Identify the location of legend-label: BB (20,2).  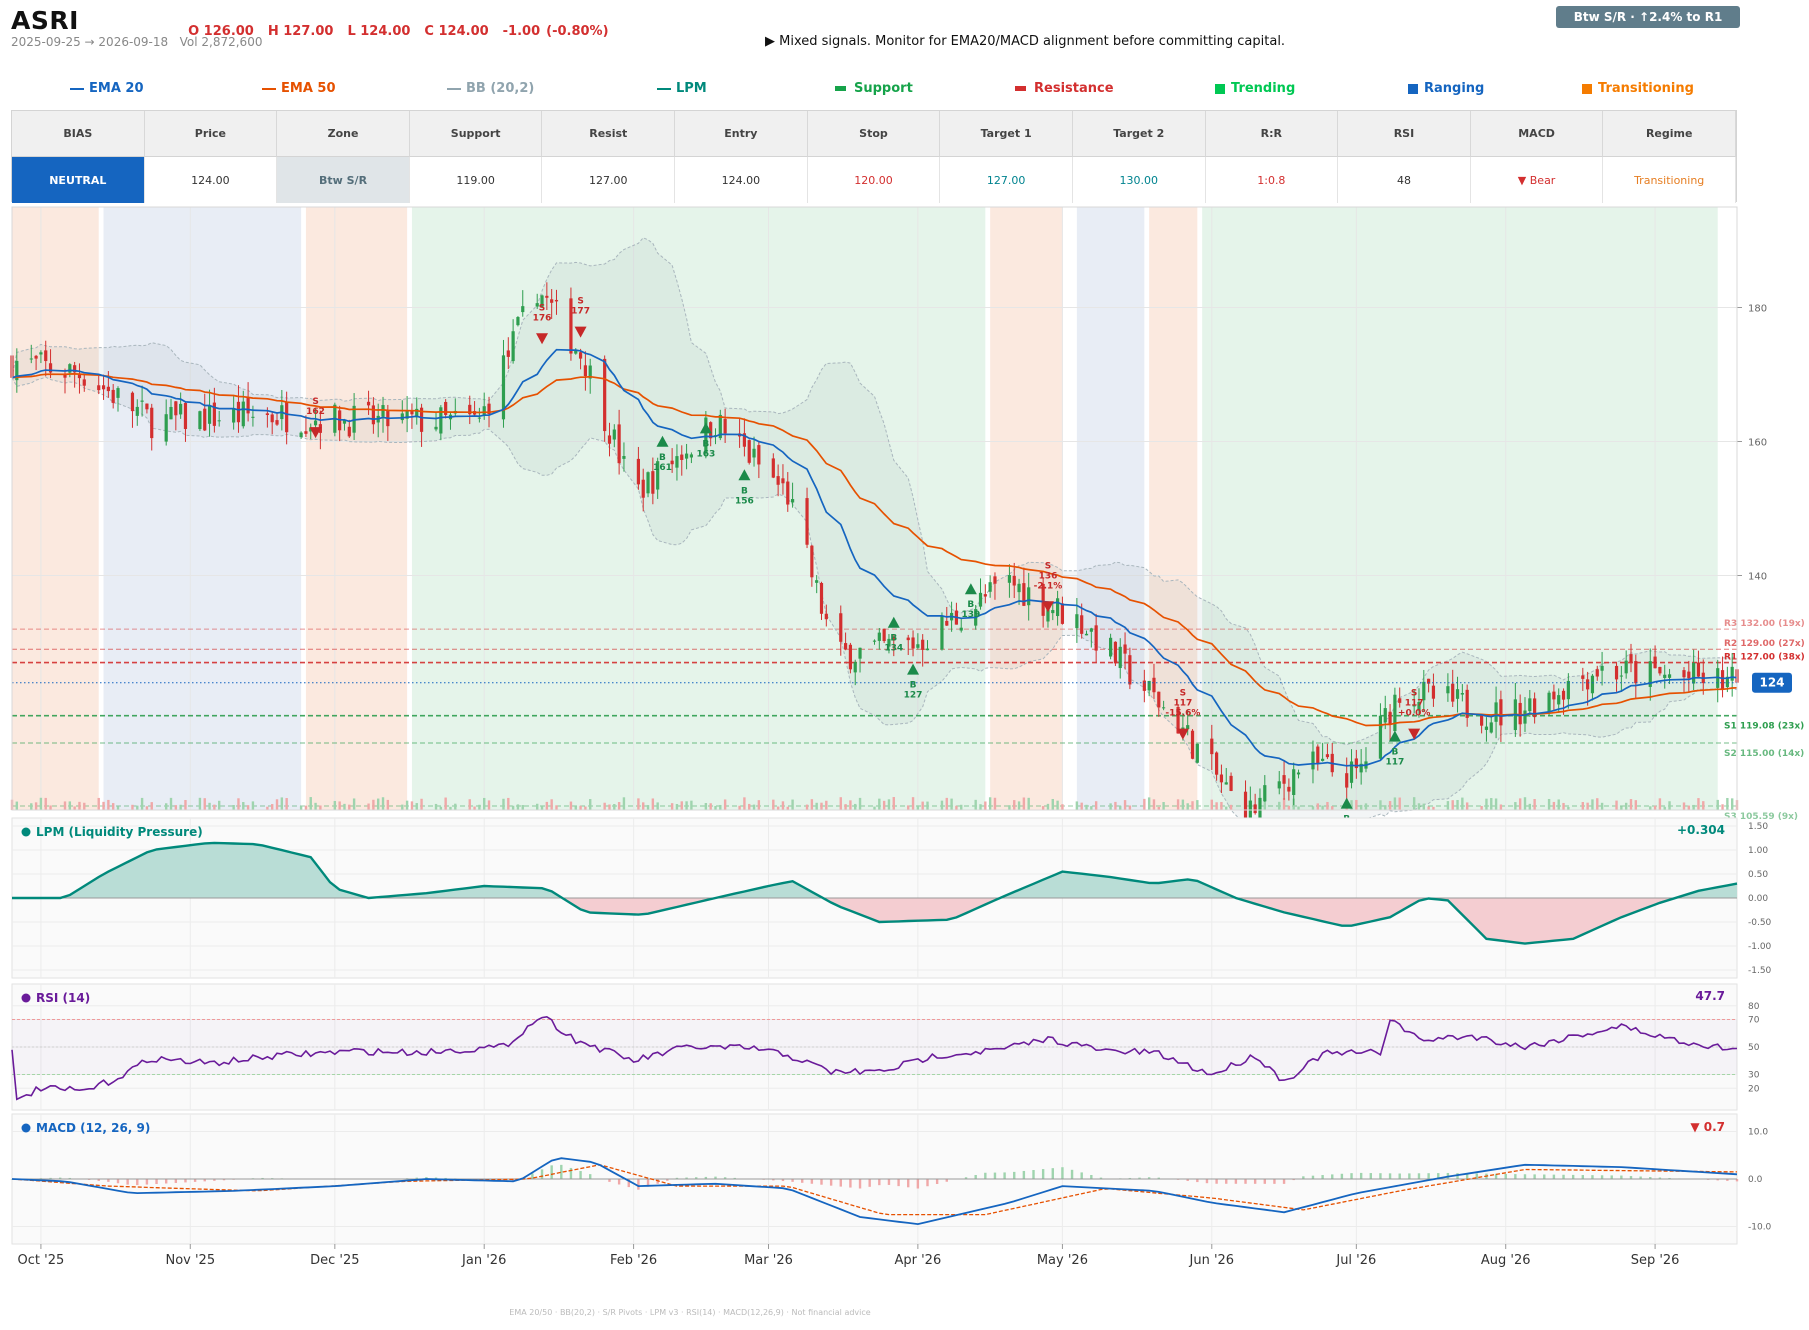
(500, 88).